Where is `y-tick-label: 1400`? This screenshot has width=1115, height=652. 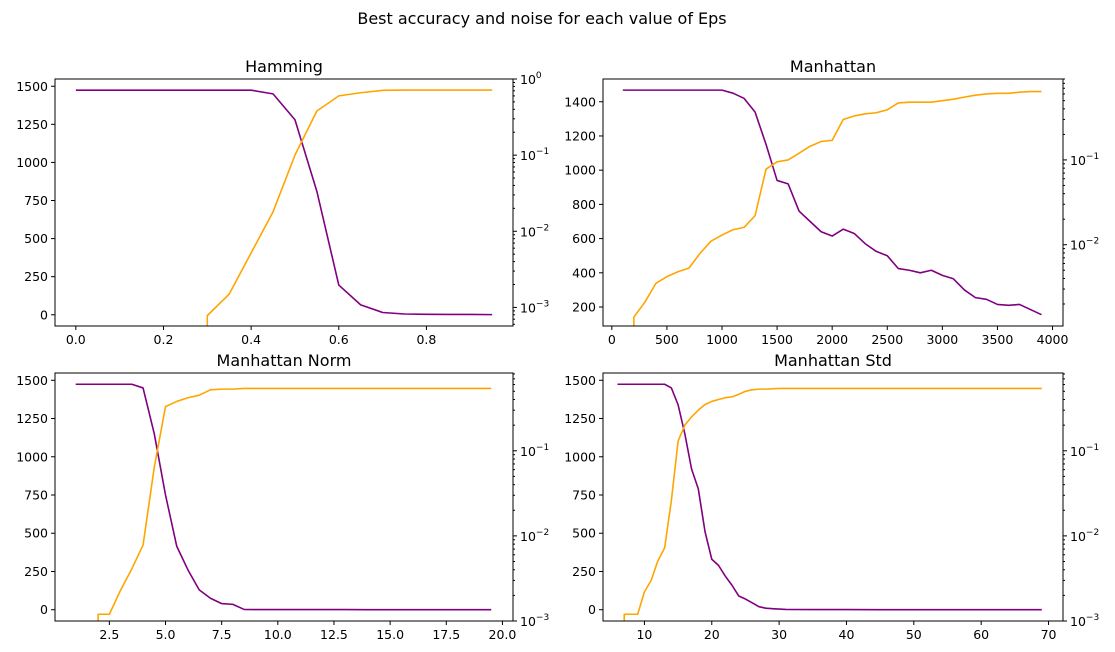
y-tick-label: 1400 is located at coordinates (580, 101).